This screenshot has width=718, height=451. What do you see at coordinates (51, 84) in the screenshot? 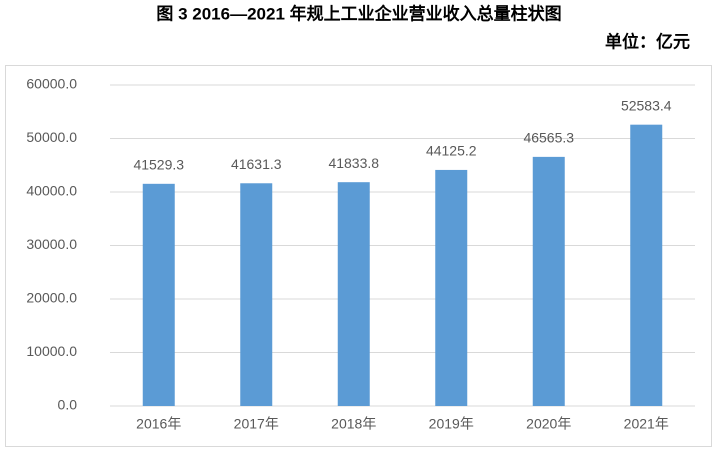
I see `y-tick-label: 60000.0` at bounding box center [51, 84].